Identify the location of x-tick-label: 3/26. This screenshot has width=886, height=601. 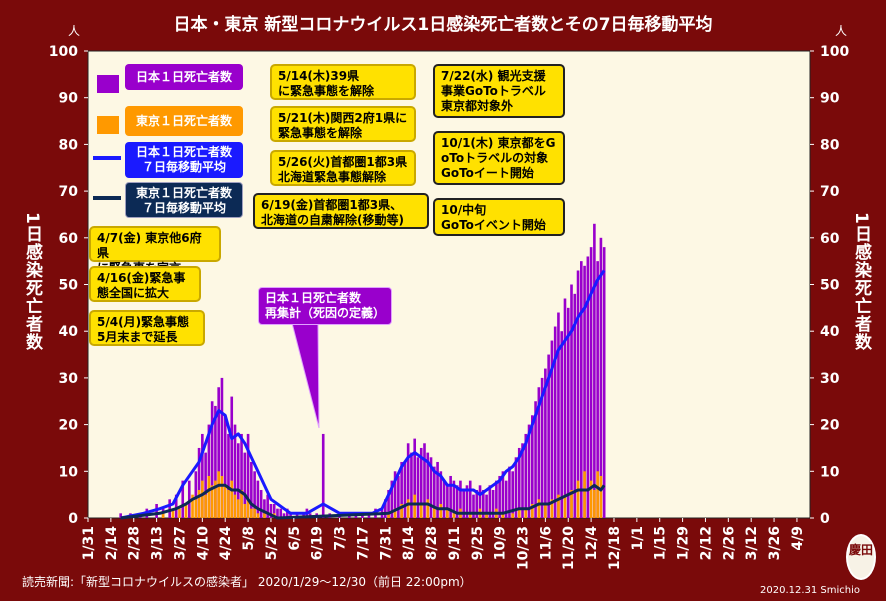
(775, 543).